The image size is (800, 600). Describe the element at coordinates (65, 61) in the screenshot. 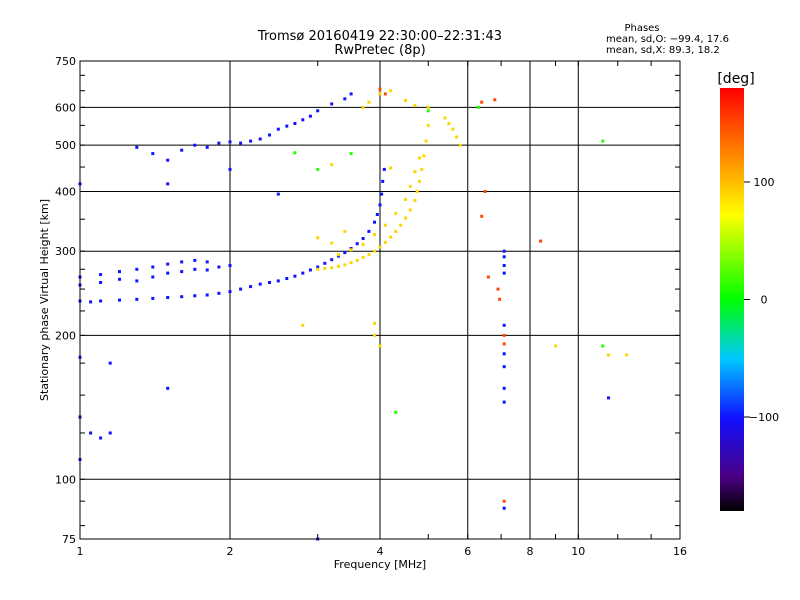

I see `y-tick-label: 750` at that location.